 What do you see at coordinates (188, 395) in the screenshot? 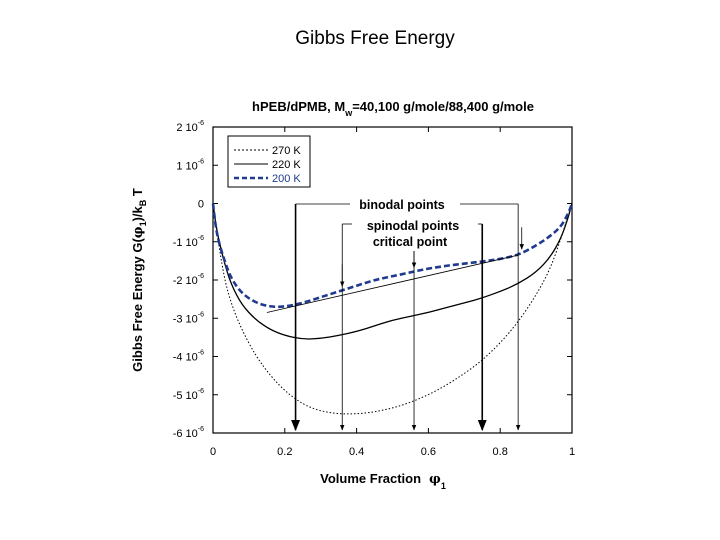
I see `y-tick-label: -5 10-6` at bounding box center [188, 395].